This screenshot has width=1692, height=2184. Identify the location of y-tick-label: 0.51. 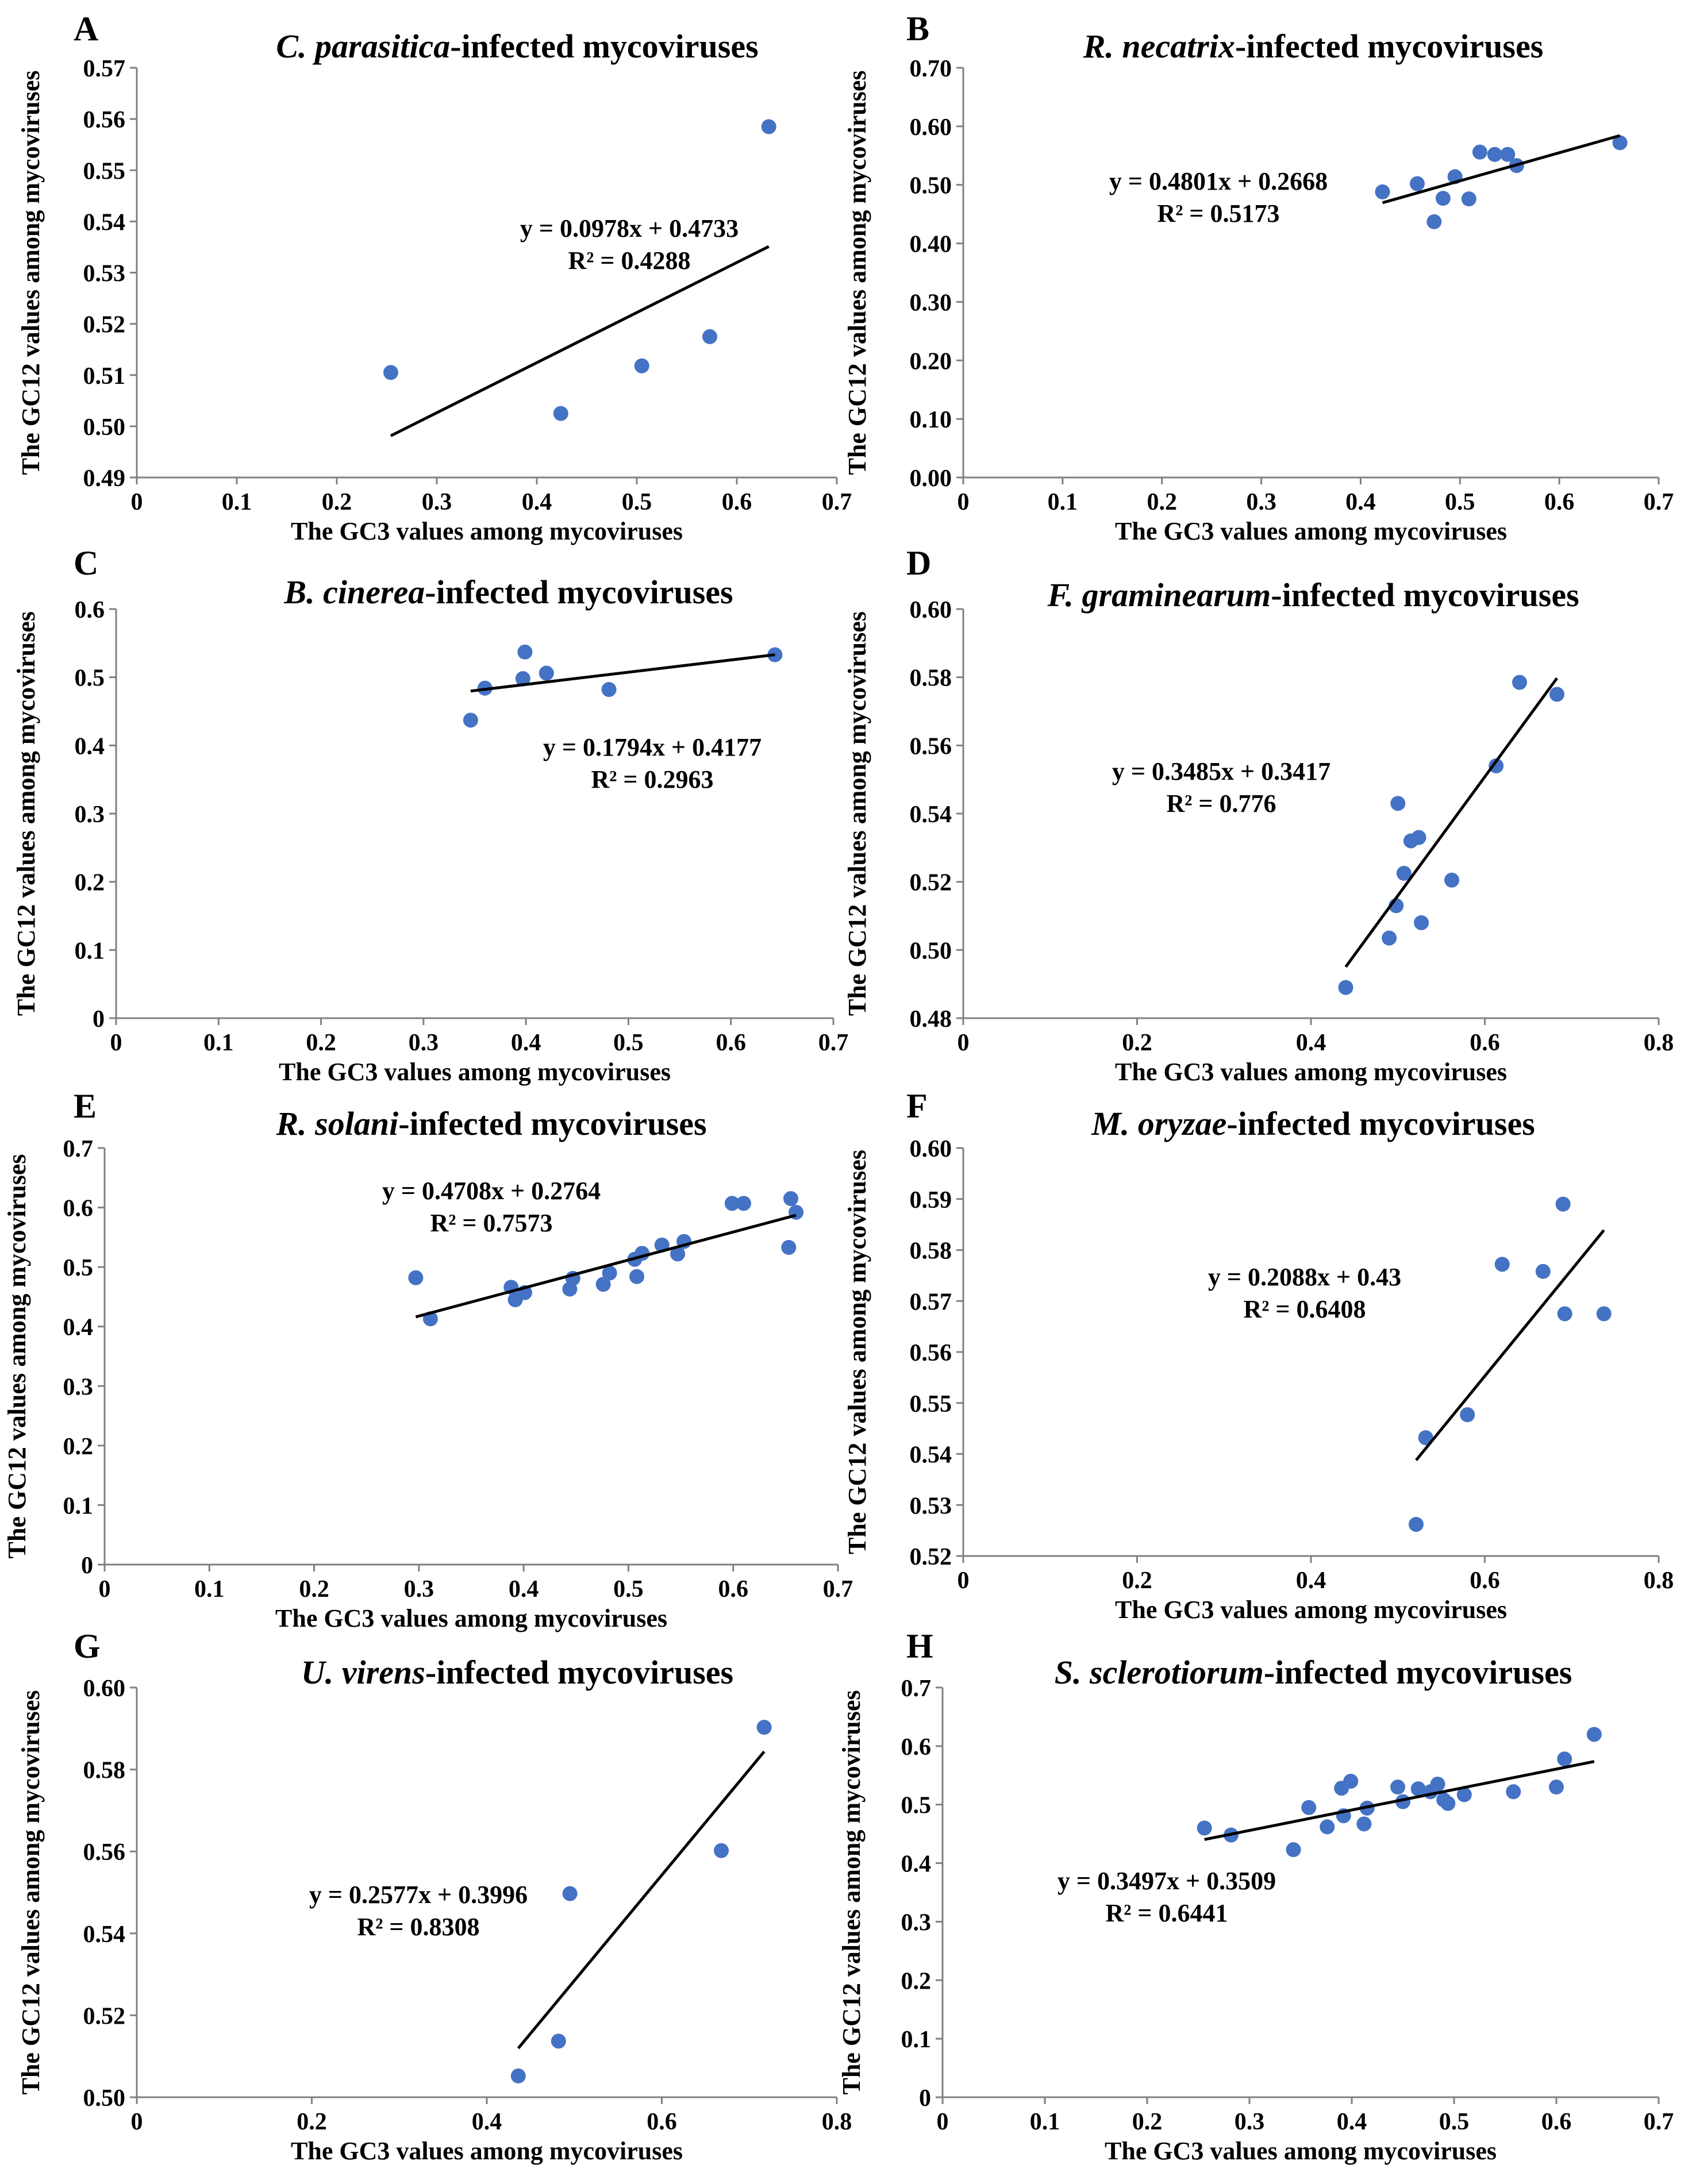
(104, 376).